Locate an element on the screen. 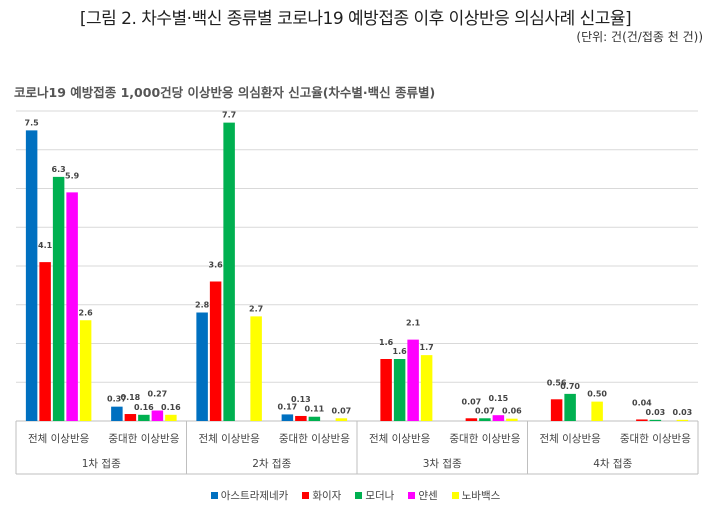 Image resolution: width=711 pixels, height=518 pixels. data-label: 2.6 is located at coordinates (86, 312).